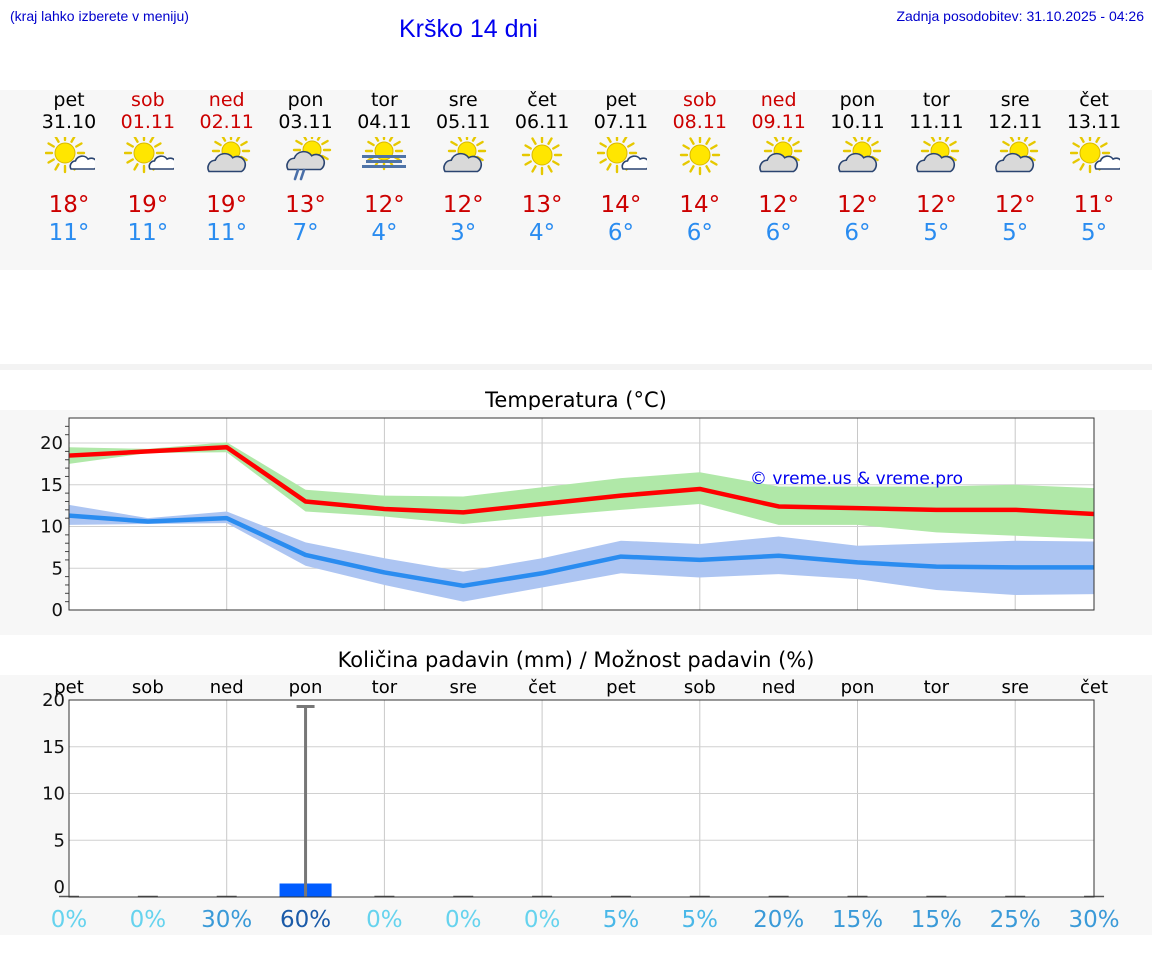  What do you see at coordinates (59, 887) in the screenshot?
I see `y-tick-label: 0` at bounding box center [59, 887].